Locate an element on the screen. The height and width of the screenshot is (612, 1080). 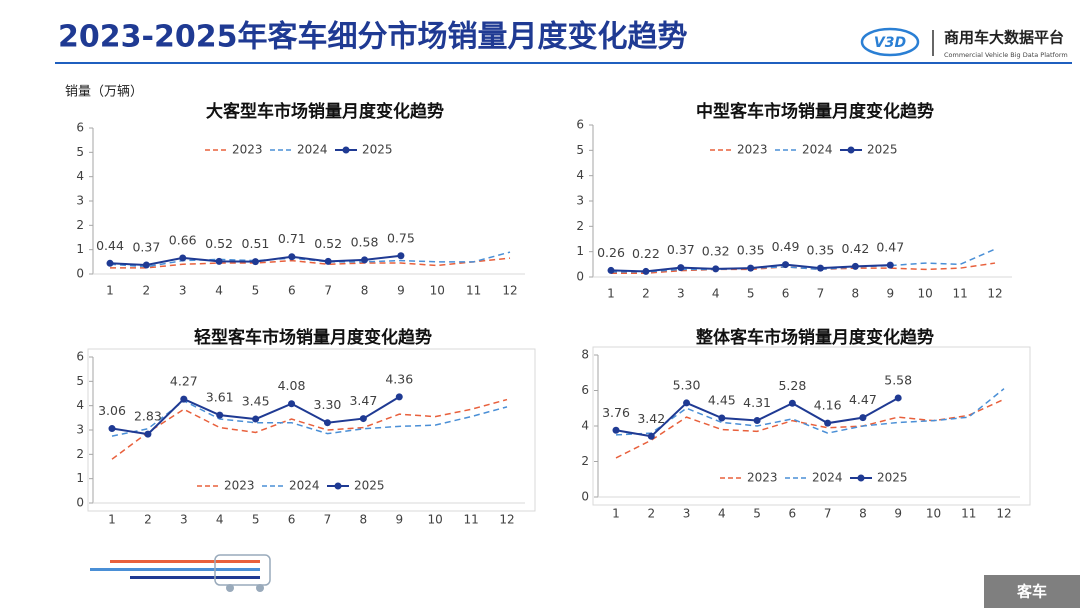
footer-box is located at coordinates (1032, 591).